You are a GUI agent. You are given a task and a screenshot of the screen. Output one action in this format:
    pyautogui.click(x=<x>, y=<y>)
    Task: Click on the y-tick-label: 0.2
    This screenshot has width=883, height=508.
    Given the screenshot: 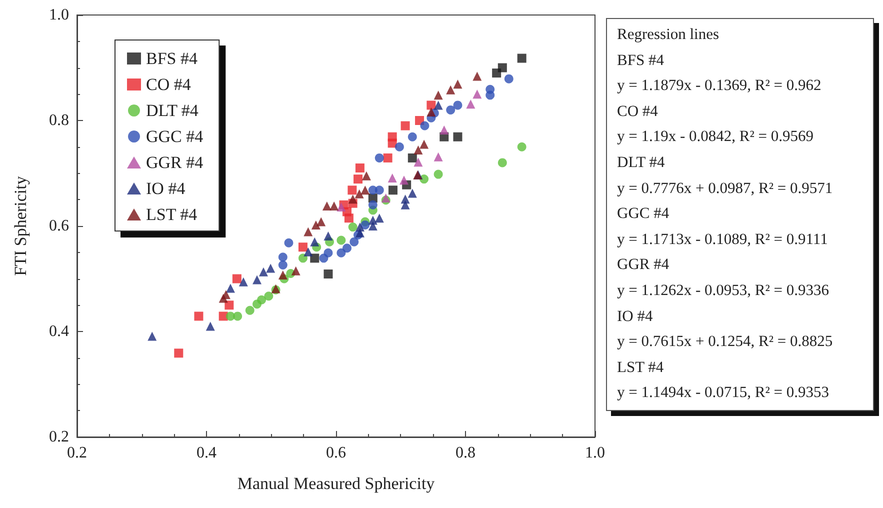 What is the action you would take?
    pyautogui.click(x=59, y=437)
    